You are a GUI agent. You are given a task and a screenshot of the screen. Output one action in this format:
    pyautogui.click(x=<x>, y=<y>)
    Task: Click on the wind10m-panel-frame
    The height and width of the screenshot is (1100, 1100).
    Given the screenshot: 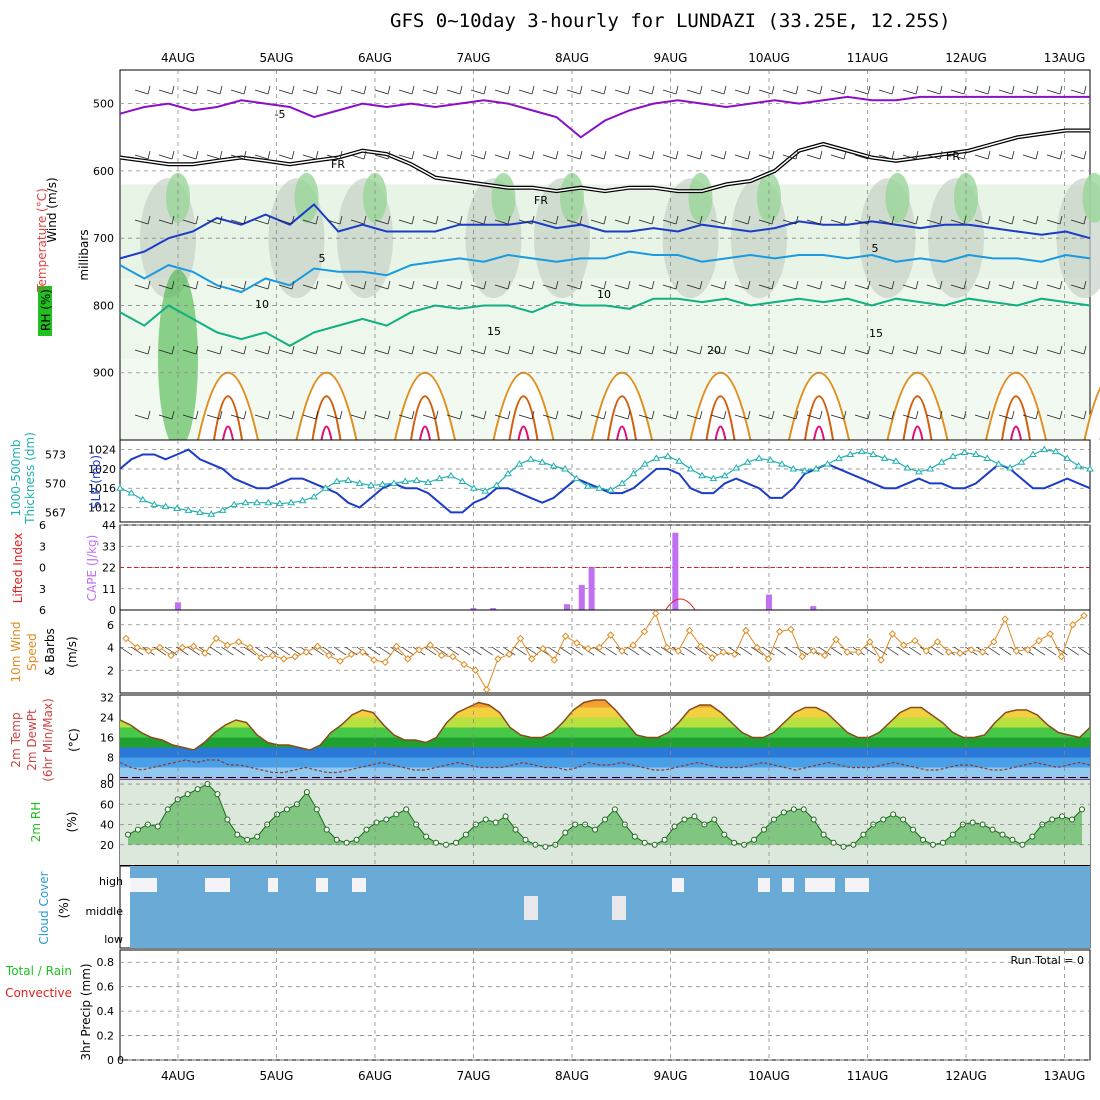 What is the action you would take?
    pyautogui.click(x=605, y=651)
    